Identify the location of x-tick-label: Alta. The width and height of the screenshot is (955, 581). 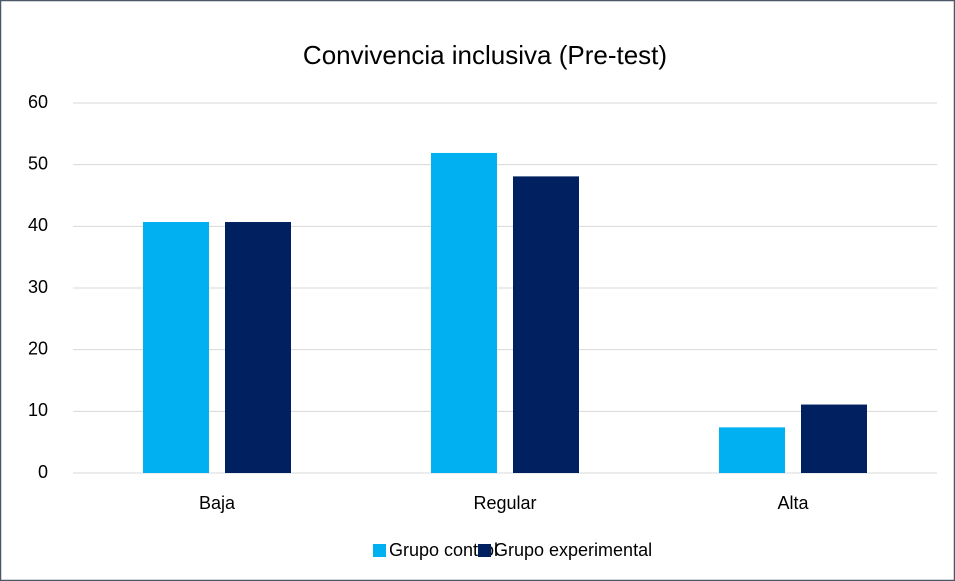
(793, 503).